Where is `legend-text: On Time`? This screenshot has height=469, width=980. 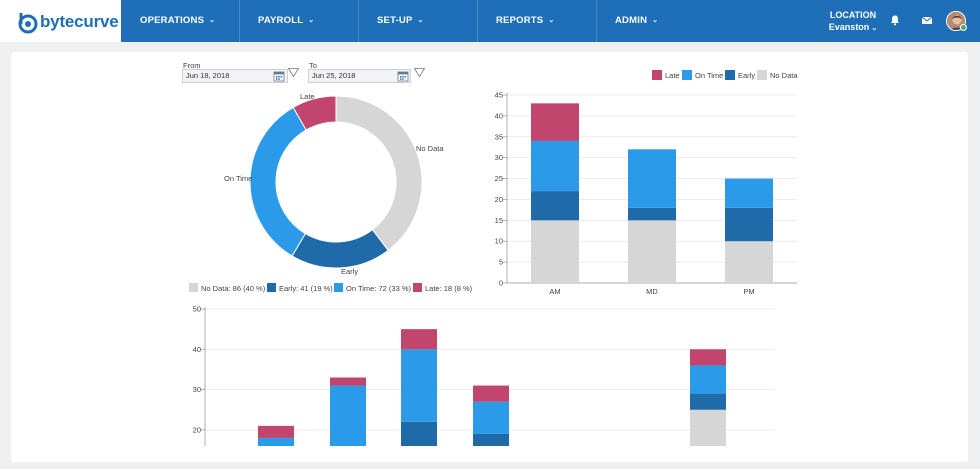
legend-text: On Time is located at coordinates (709, 75).